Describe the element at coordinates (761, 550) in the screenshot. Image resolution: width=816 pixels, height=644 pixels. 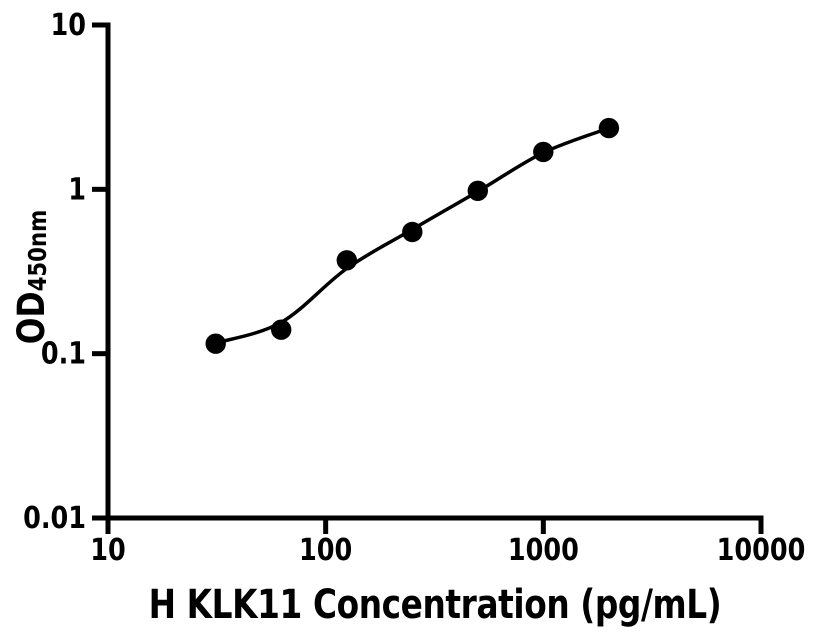
I see `x-tick-label: 10000` at that location.